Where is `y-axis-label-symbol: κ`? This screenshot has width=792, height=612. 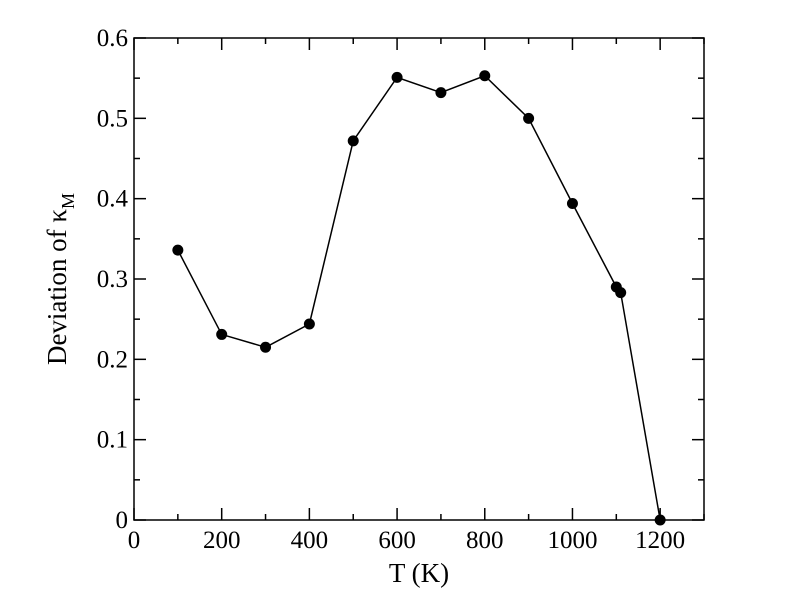
y-axis-label-symbol: κ is located at coordinates (57, 216).